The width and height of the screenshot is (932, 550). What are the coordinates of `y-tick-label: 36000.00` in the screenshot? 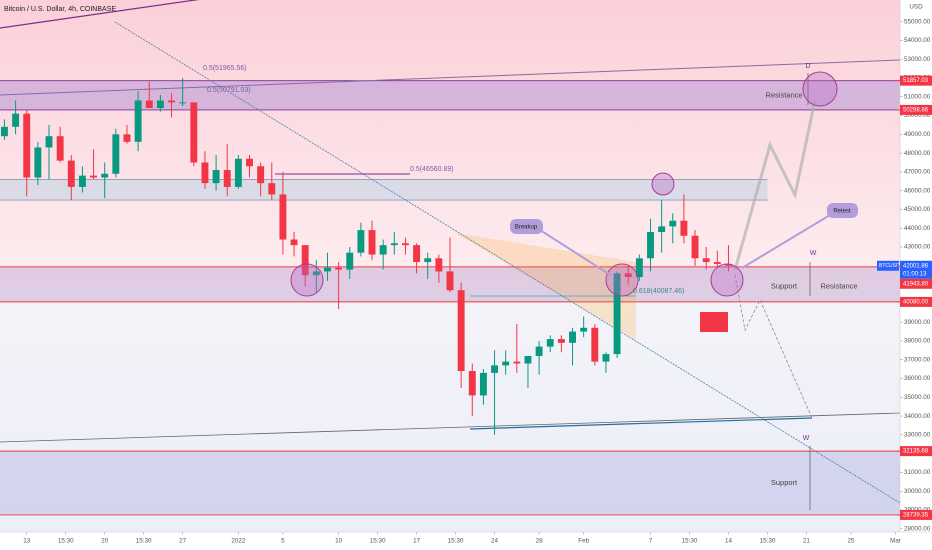 It's located at (917, 378).